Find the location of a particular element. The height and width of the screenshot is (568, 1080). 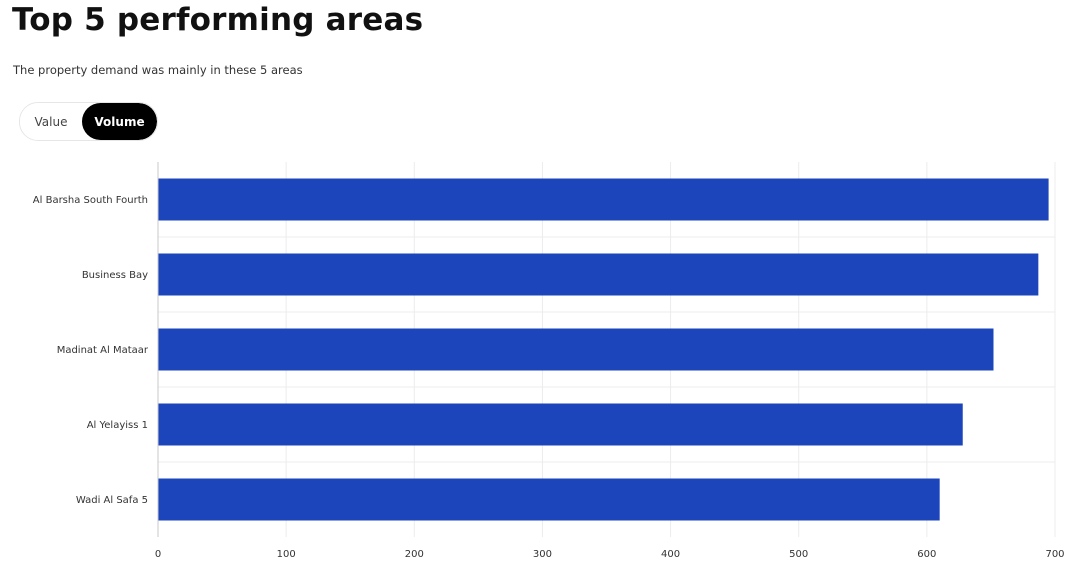

x-tick-label: 600 is located at coordinates (926, 554).